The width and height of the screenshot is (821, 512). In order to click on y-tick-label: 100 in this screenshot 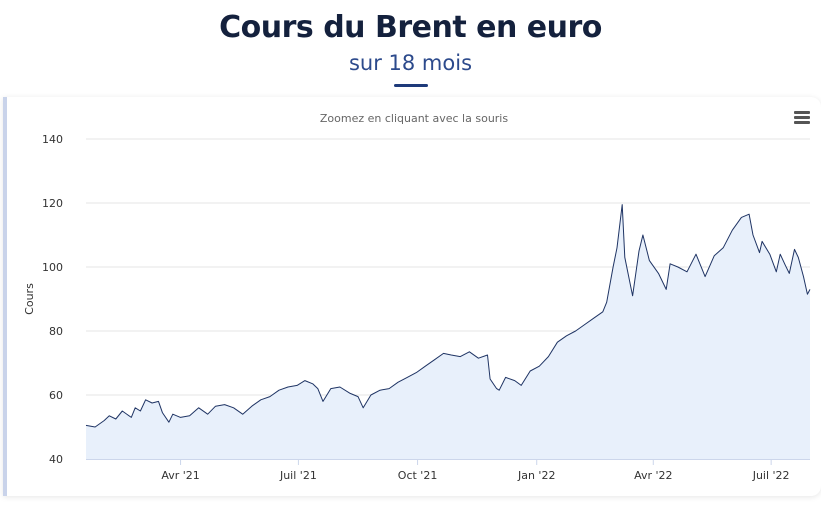, I will do `click(52, 267)`.